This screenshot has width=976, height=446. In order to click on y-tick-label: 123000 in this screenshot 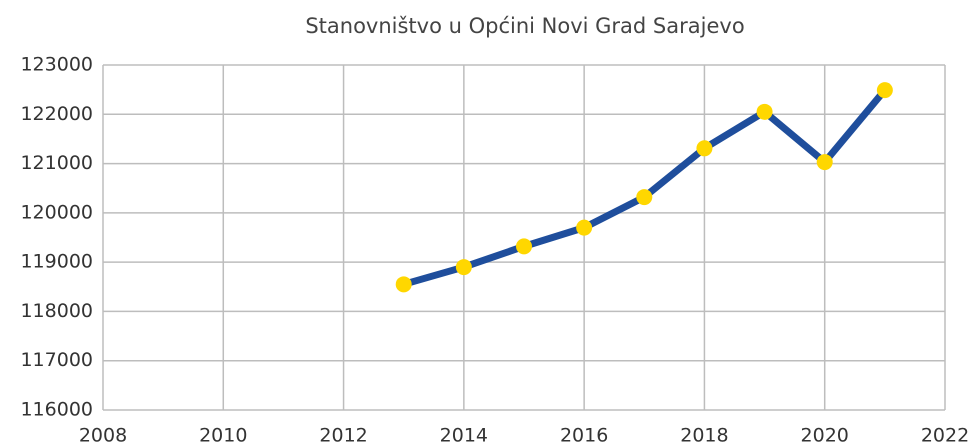, I will do `click(56, 65)`.